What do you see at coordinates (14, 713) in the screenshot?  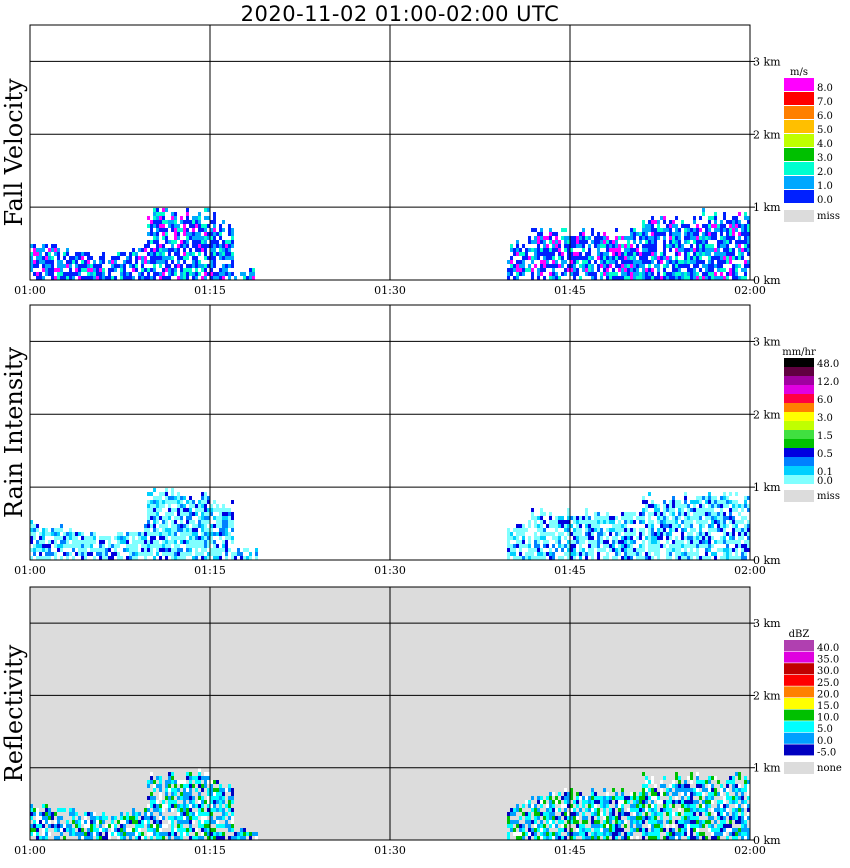 I see `reflectivity-axis-label: Reflectivity` at bounding box center [14, 713].